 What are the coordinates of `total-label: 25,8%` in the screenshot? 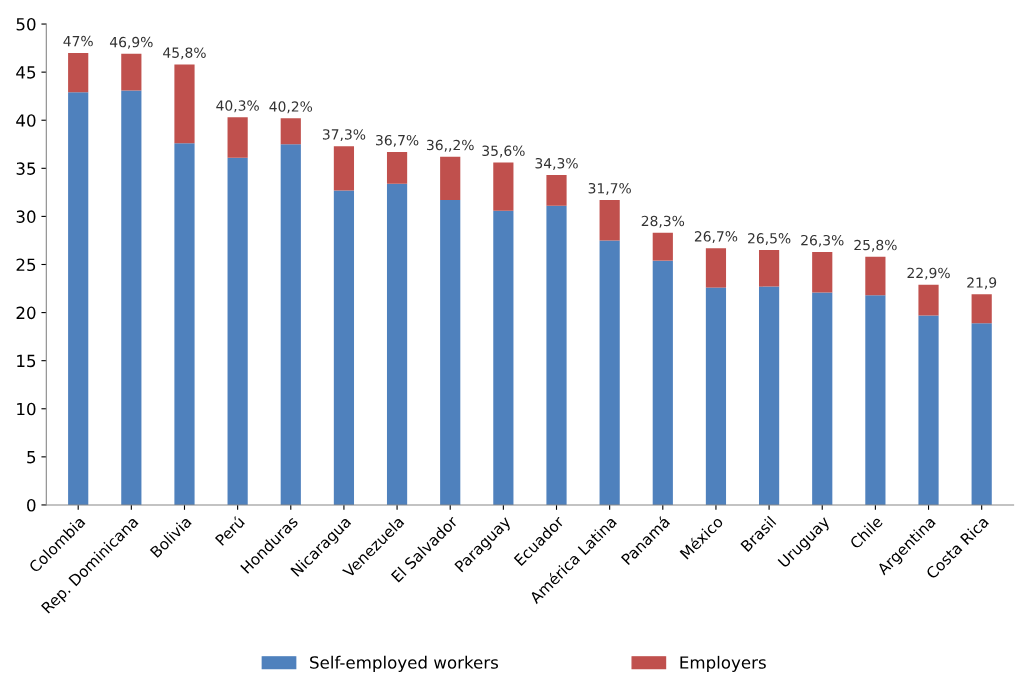 It's located at (875, 245).